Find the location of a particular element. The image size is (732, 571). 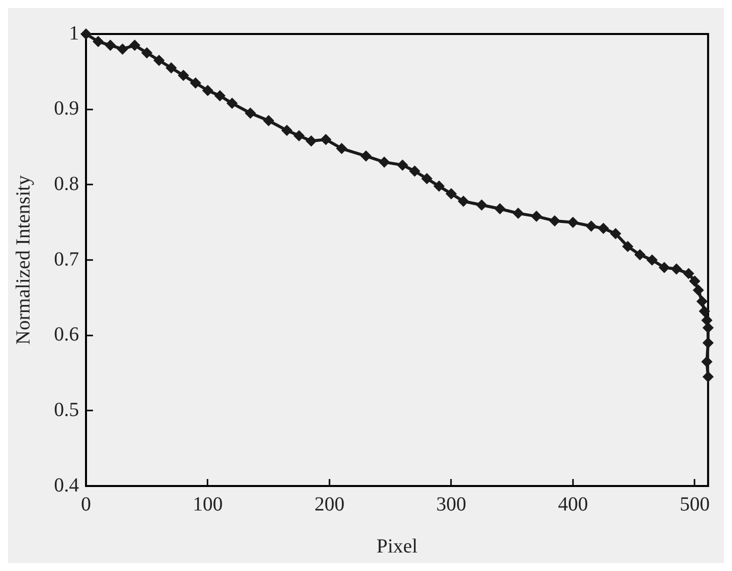

y-tick-label: 0.9 is located at coordinates (66, 109).